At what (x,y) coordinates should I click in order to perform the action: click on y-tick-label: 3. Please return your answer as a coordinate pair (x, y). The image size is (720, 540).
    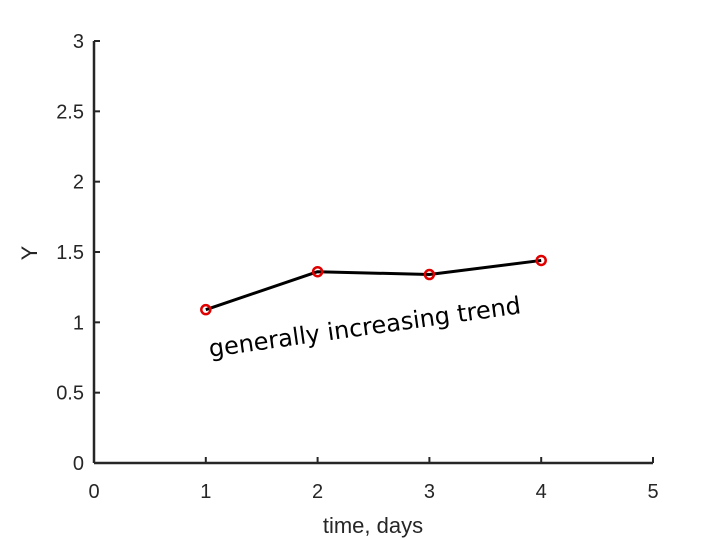
    Looking at the image, I should click on (78, 42).